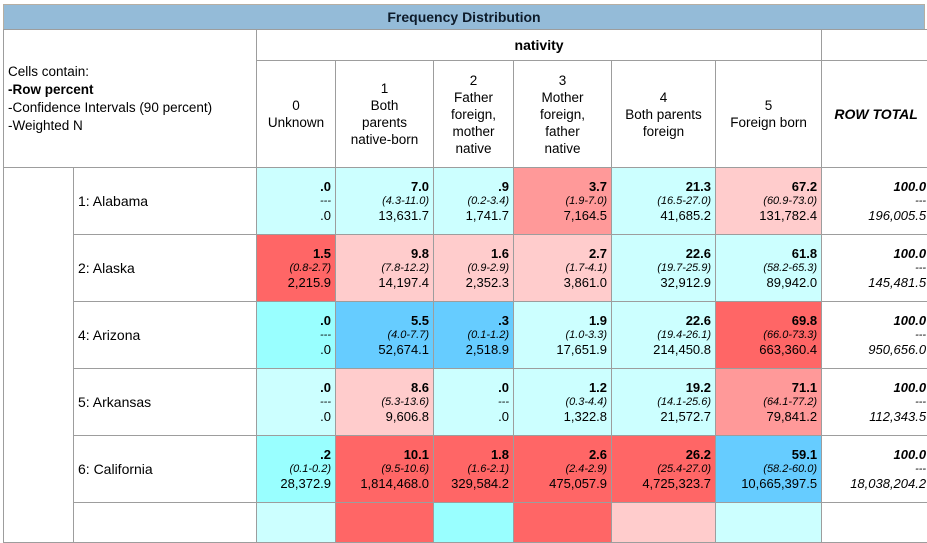 The width and height of the screenshot is (927, 543). I want to click on weighted-n: 214,450.8, so click(663, 350).